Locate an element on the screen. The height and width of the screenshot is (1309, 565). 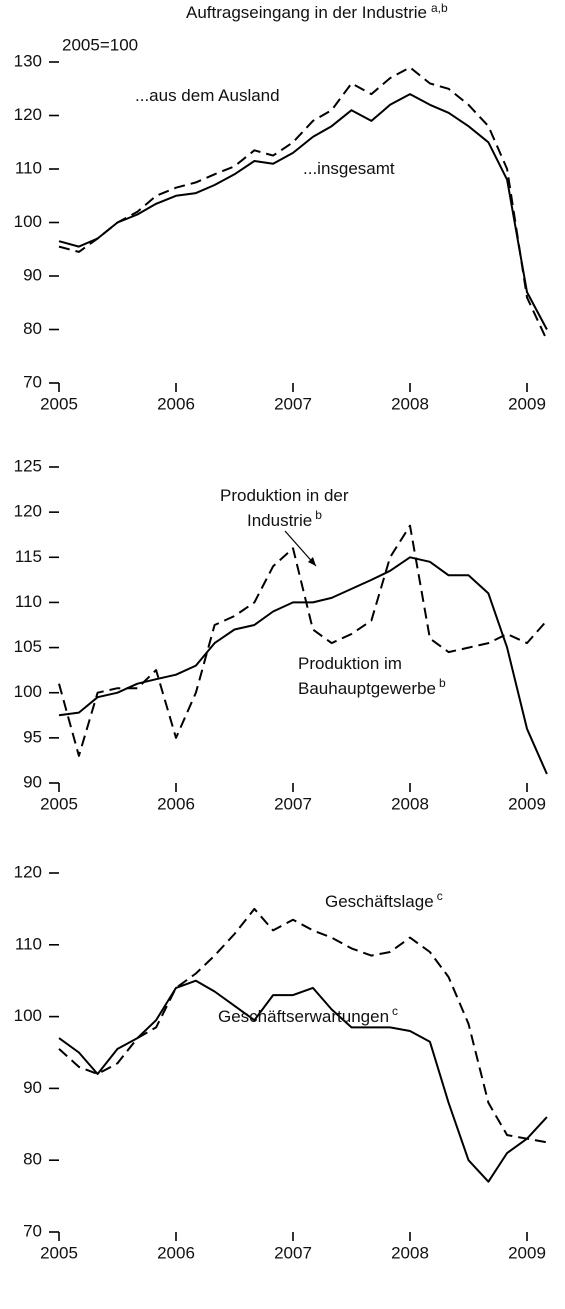
annotation: ...aus dem Ausland is located at coordinates (207, 95).